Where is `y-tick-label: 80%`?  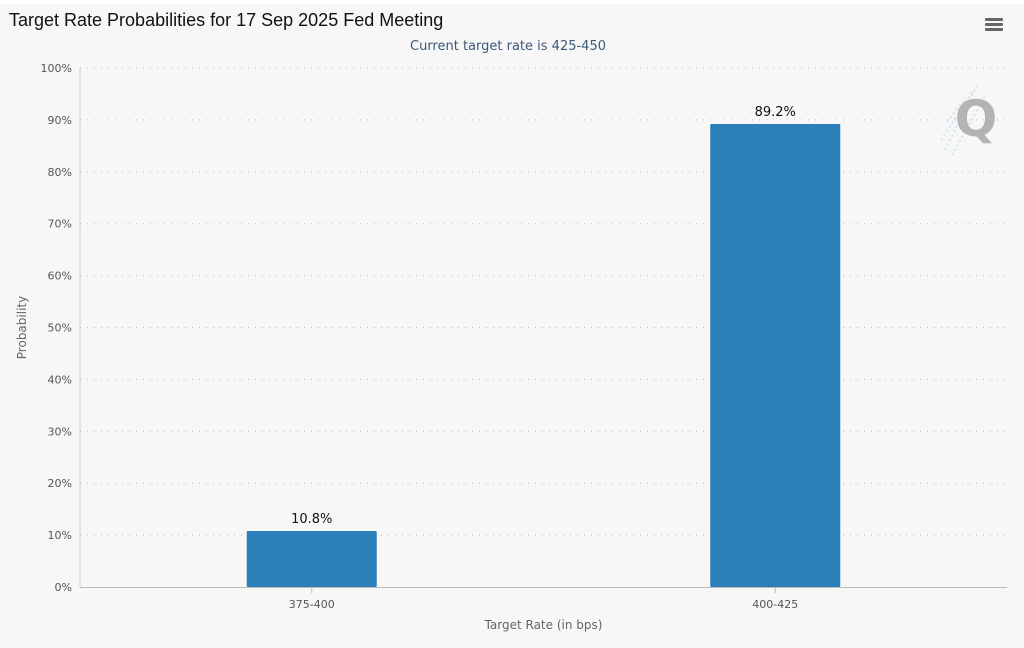
y-tick-label: 80% is located at coordinates (60, 172).